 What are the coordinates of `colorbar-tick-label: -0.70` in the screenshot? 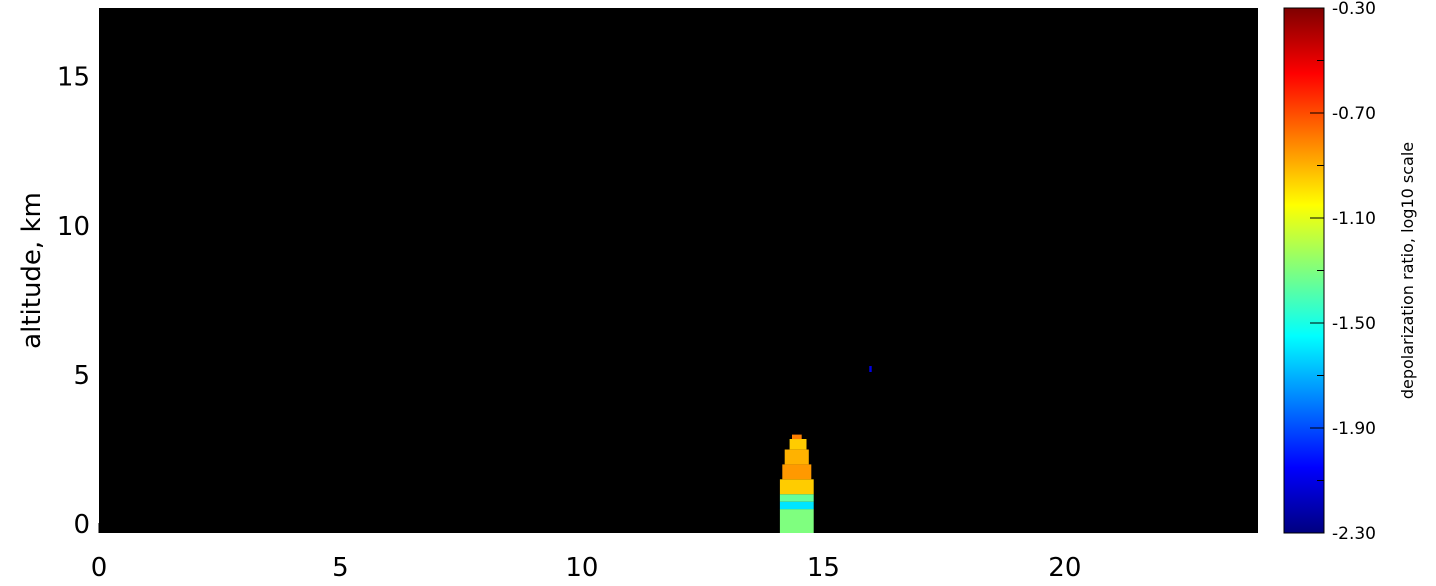 It's located at (1354, 114).